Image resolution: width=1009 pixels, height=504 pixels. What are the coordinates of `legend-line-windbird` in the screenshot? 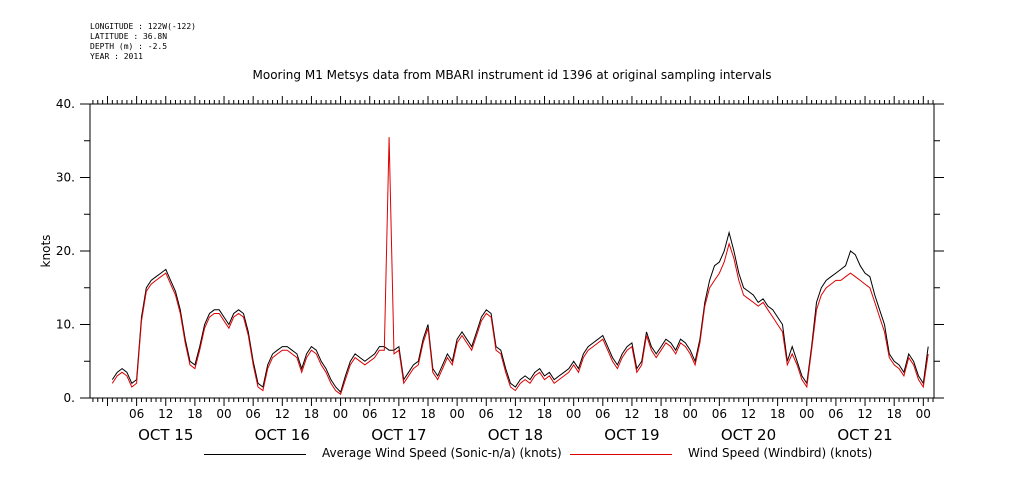 It's located at (621, 454).